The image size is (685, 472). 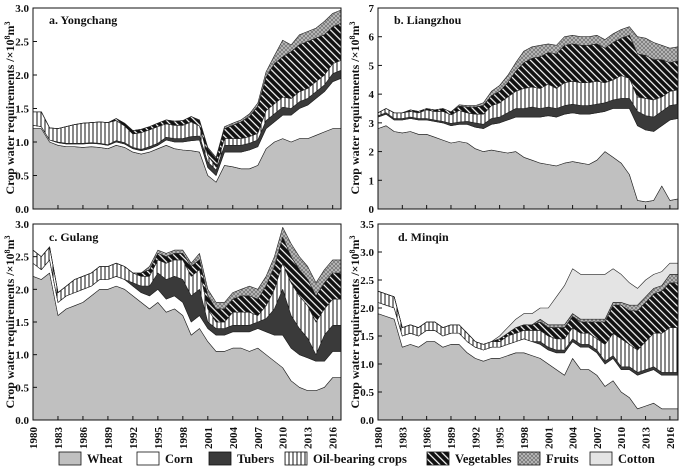 What do you see at coordinates (601, 458) in the screenshot?
I see `legend-swatch-cotton` at bounding box center [601, 458].